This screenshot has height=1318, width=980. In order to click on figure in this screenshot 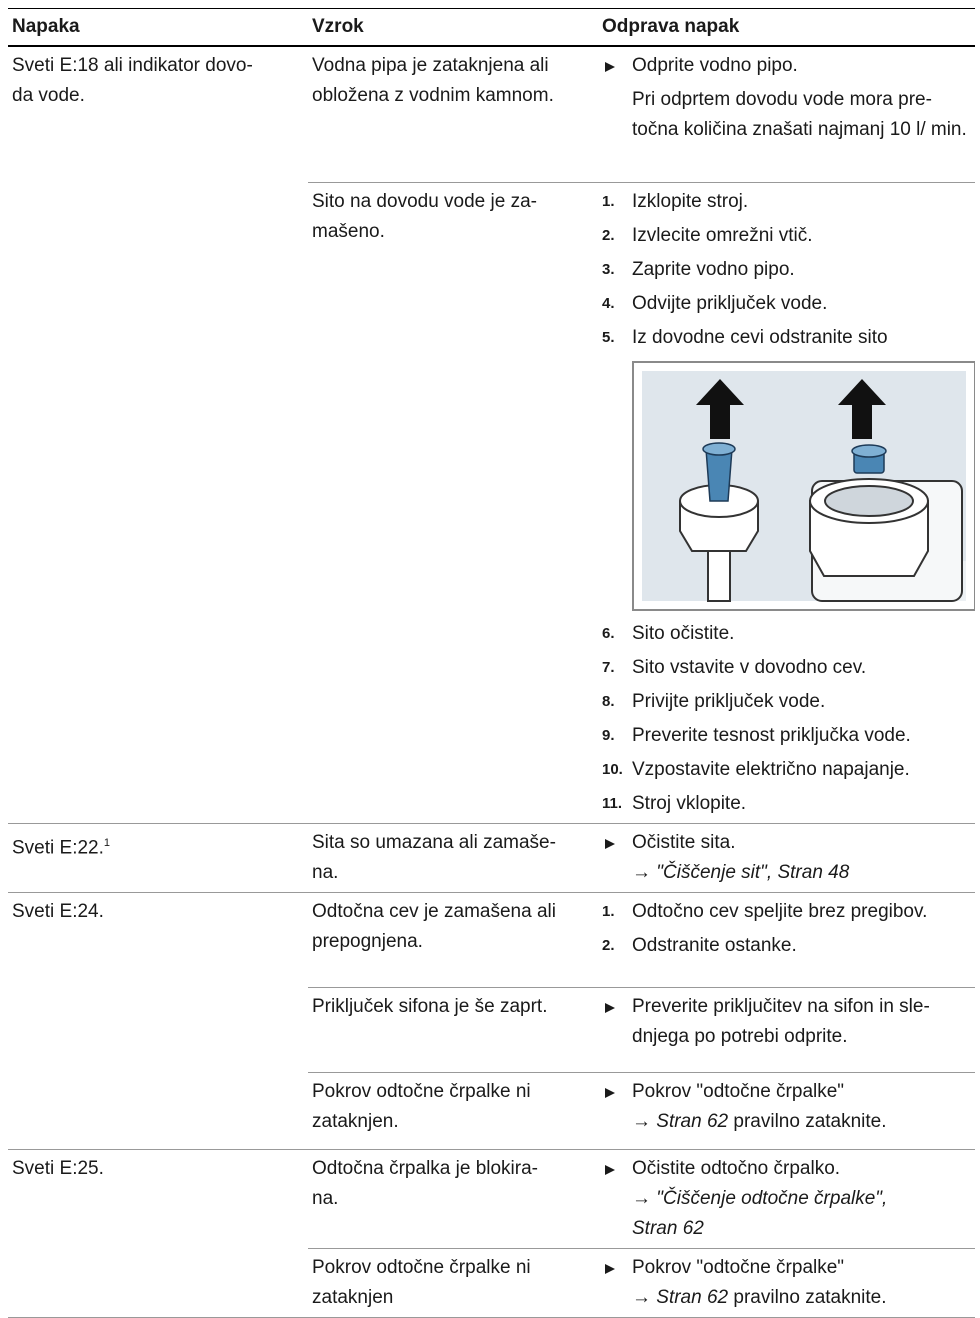, I will do `click(803, 485)`.